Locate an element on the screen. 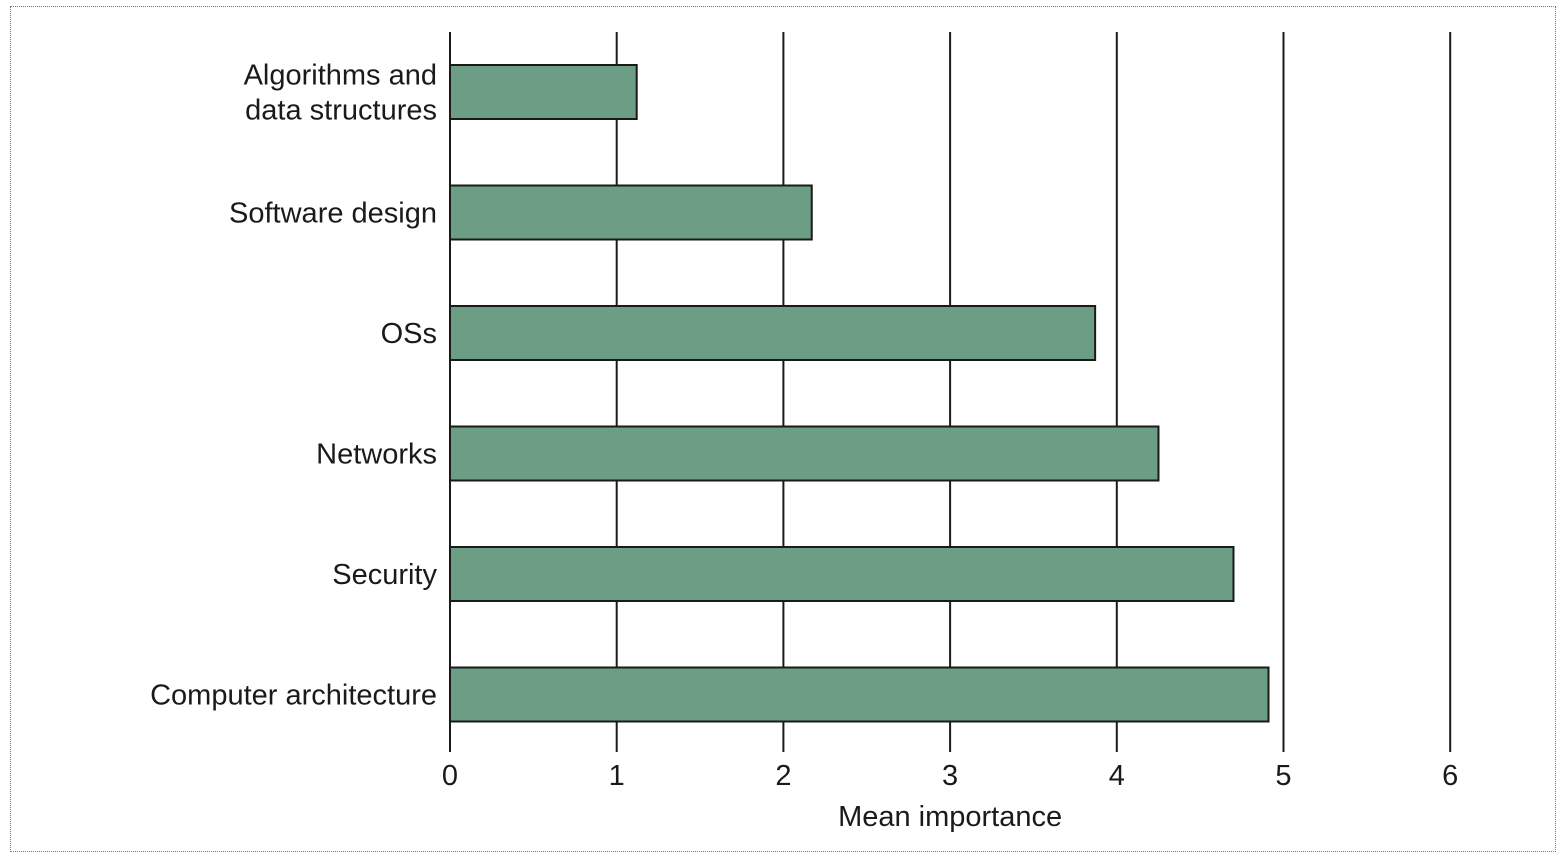 The height and width of the screenshot is (860, 1566). x-tick-label-3: 3 is located at coordinates (950, 776).